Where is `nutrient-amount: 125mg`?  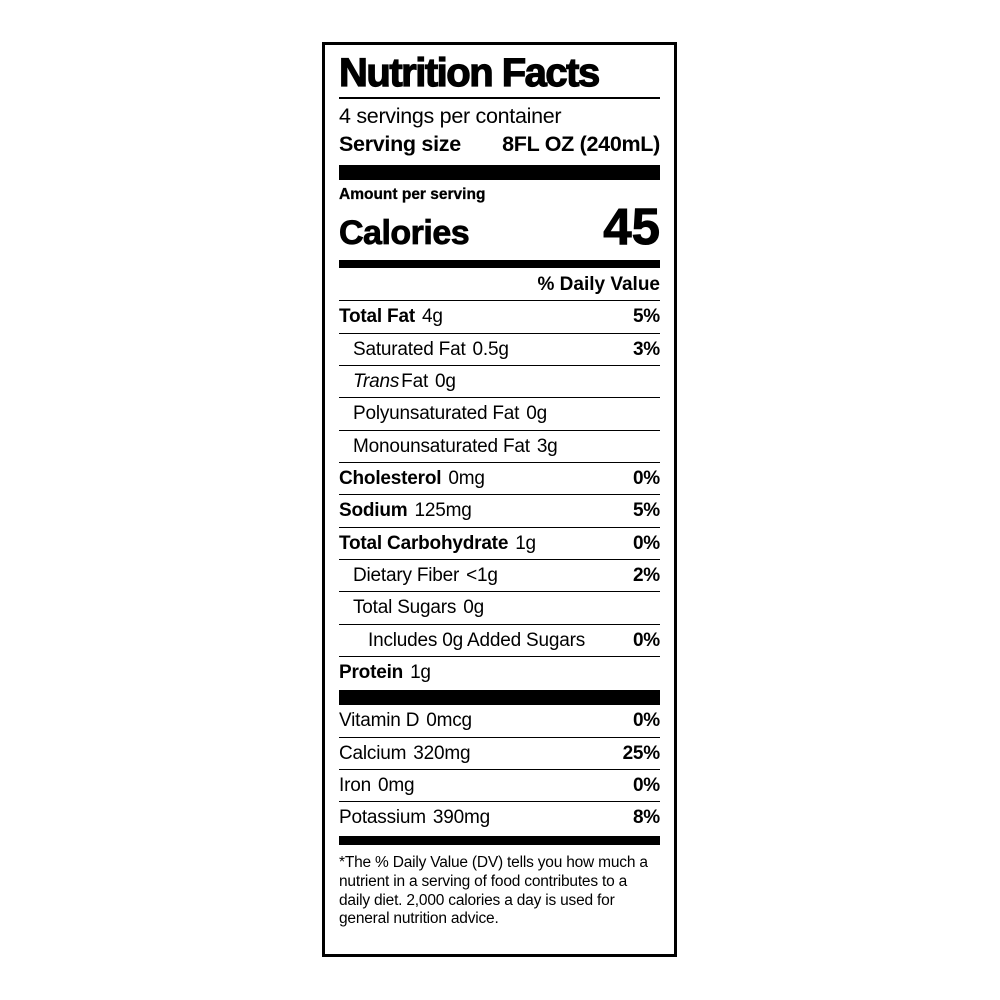
nutrient-amount: 125mg is located at coordinates (443, 511).